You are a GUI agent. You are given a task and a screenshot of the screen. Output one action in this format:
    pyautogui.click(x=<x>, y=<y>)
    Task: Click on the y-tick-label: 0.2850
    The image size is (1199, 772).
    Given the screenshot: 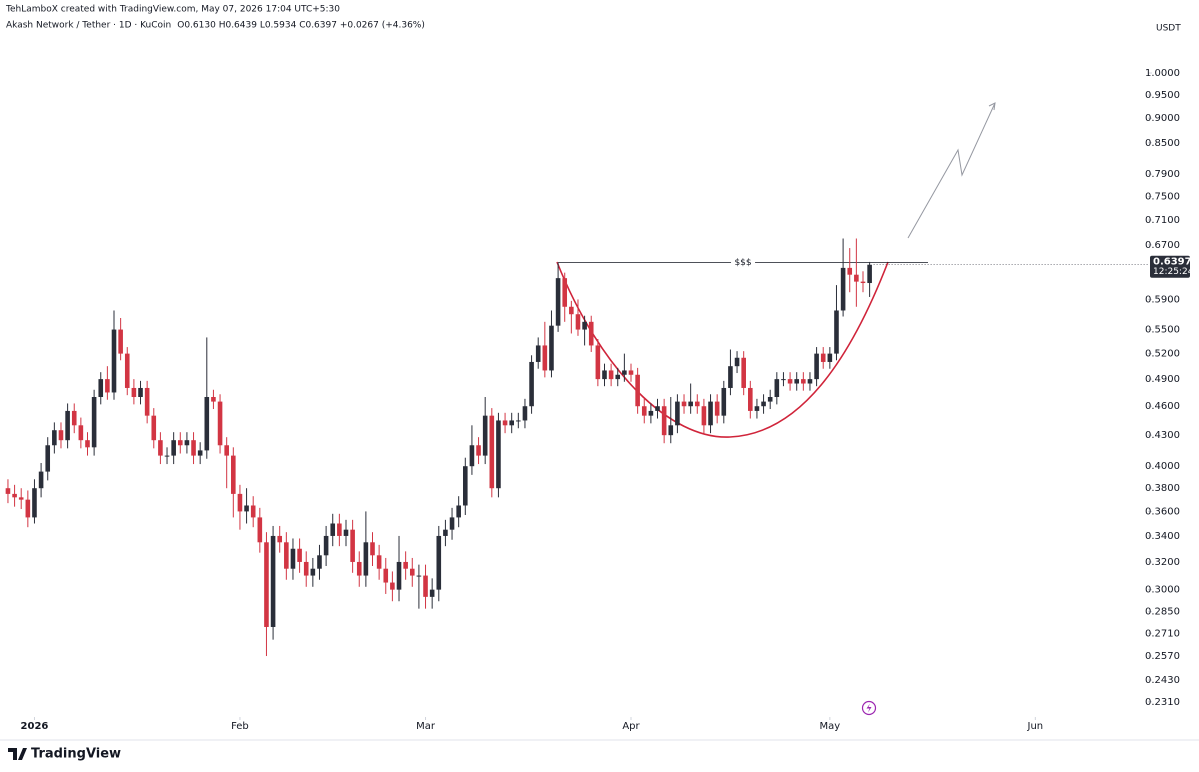 What is the action you would take?
    pyautogui.click(x=1162, y=612)
    